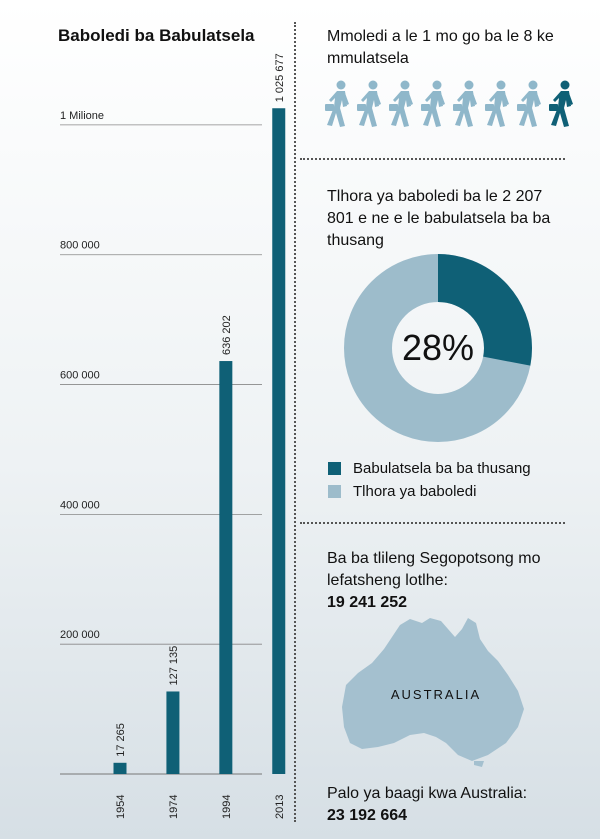  What do you see at coordinates (334, 491) in the screenshot?
I see `legend-swatch-light` at bounding box center [334, 491].